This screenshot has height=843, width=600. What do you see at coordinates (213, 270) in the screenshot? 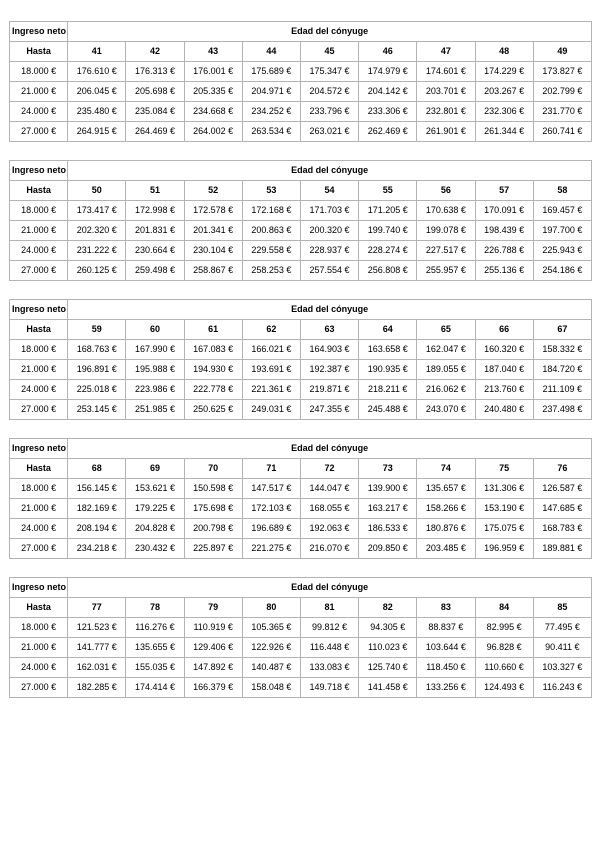
I see `amount-cell: 258.867 €` at bounding box center [213, 270].